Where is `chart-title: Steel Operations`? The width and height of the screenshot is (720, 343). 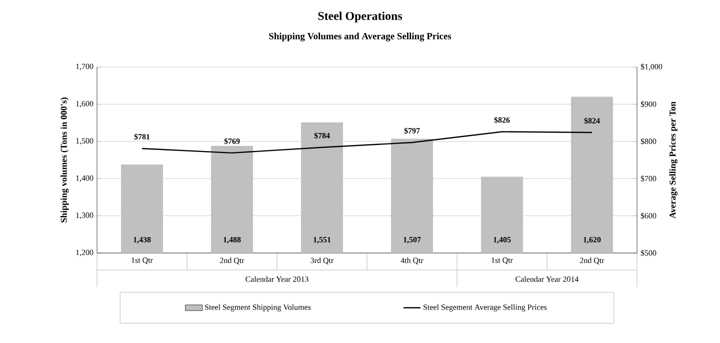 chart-title: Steel Operations is located at coordinates (360, 17).